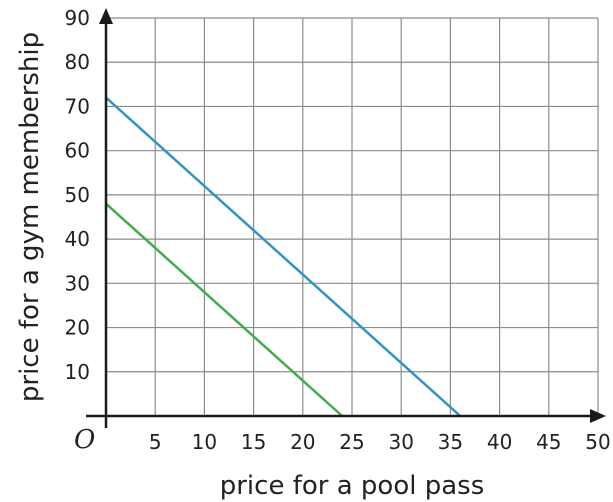  What do you see at coordinates (499, 442) in the screenshot?
I see `x-tick-label-40: 40` at bounding box center [499, 442].